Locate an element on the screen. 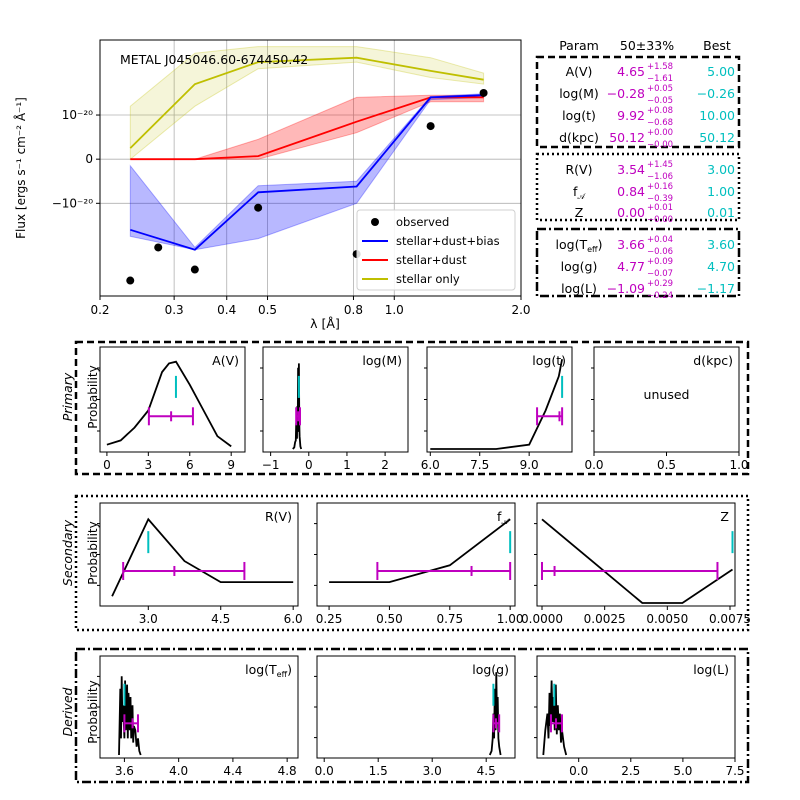  sed-line-bias is located at coordinates (307, 172).